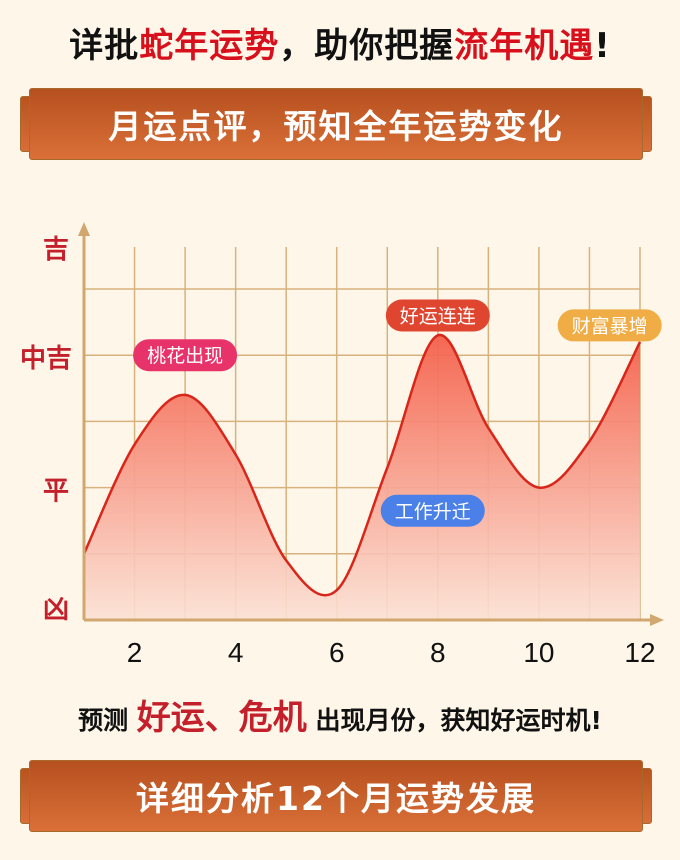  Describe the element at coordinates (56, 610) in the screenshot. I see `y-tick-label: 凶` at that location.